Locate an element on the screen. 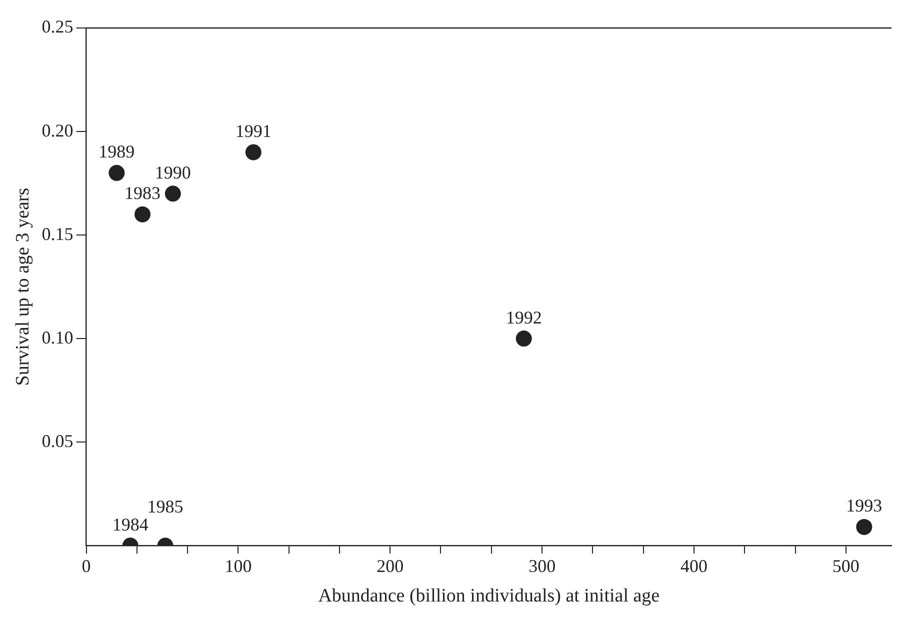 The width and height of the screenshot is (908, 620). annotation: 1991 is located at coordinates (253, 130).